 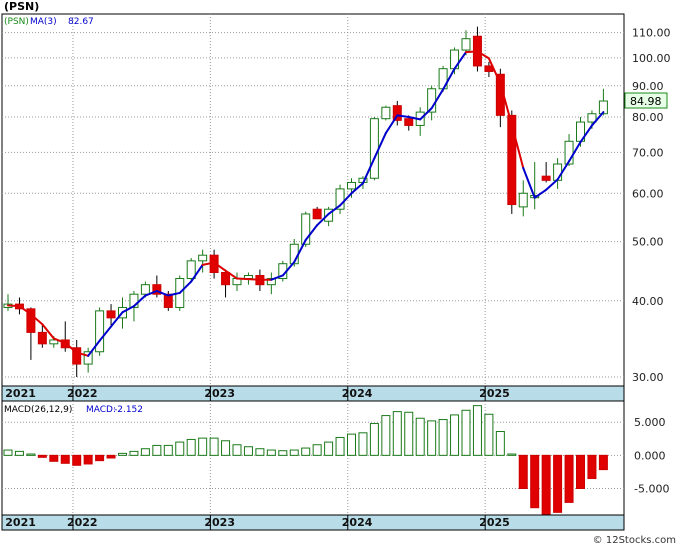 What do you see at coordinates (646, 101) in the screenshot?
I see `last-price-value: 84.98` at bounding box center [646, 101].